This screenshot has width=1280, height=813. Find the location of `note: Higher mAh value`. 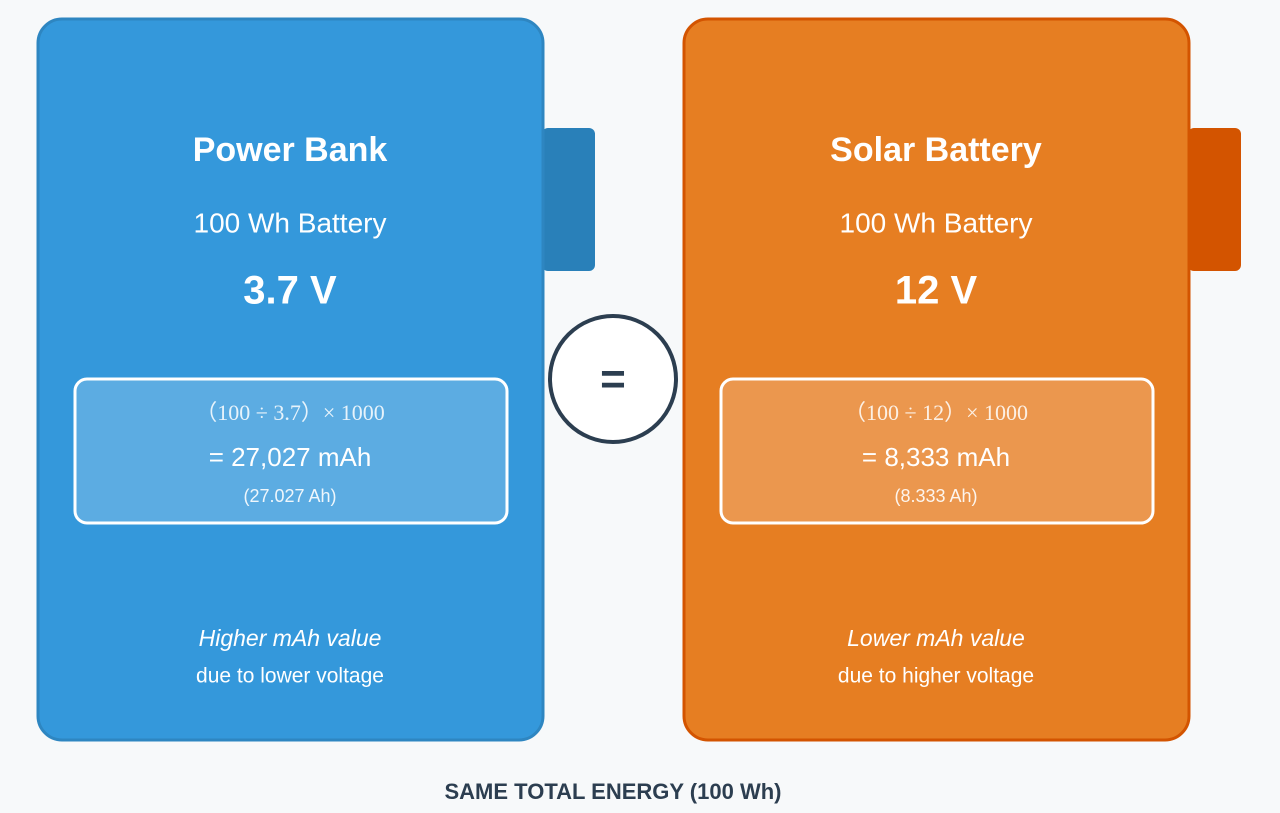

note: Higher mAh value is located at coordinates (290, 638).